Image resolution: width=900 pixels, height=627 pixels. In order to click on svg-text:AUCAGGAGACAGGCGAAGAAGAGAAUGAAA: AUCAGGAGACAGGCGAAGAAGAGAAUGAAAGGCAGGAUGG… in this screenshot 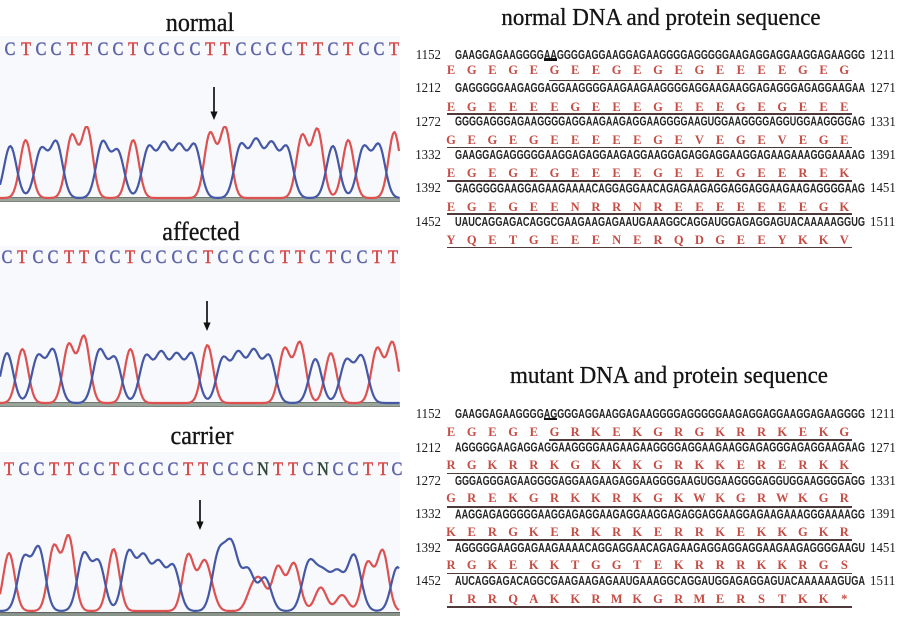, I will do `click(660, 580)`.